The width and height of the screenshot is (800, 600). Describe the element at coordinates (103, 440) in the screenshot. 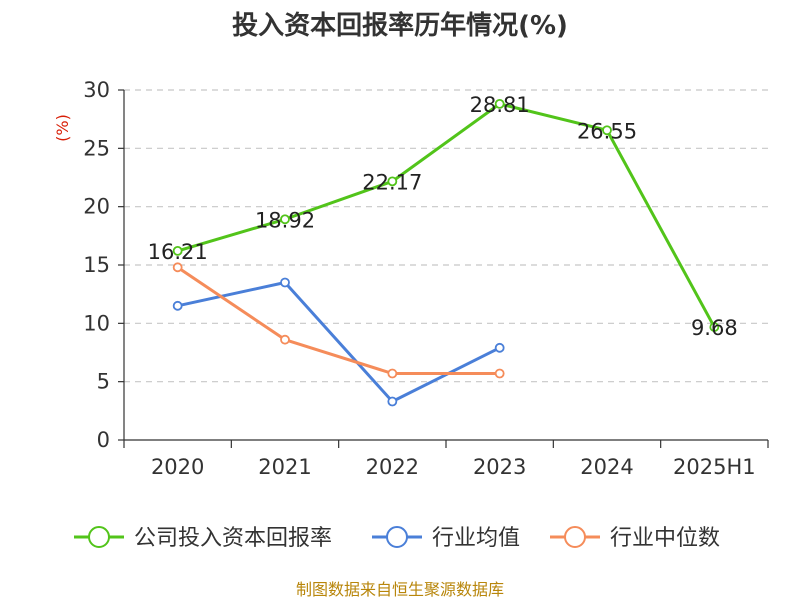

I see `y-tick-label: 0` at that location.